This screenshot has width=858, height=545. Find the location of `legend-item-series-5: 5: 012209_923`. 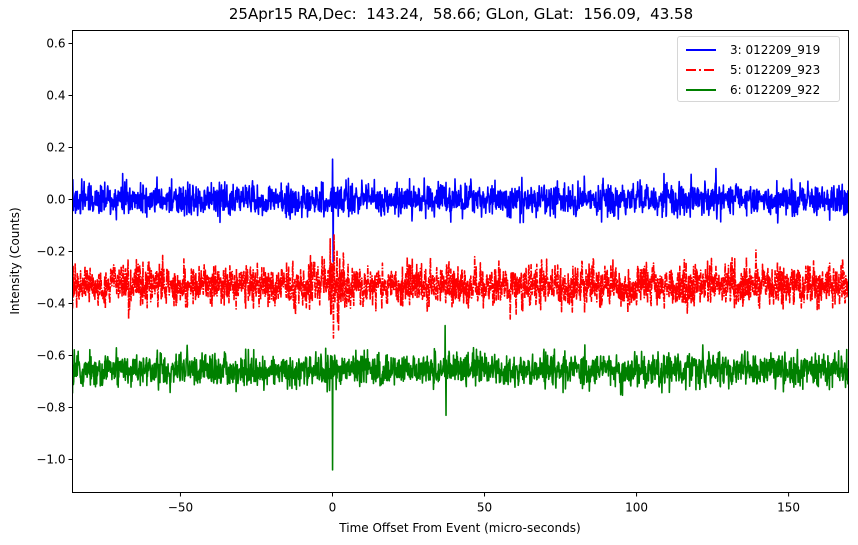

legend-item-series-5: 5: 012209_923 is located at coordinates (762, 70).